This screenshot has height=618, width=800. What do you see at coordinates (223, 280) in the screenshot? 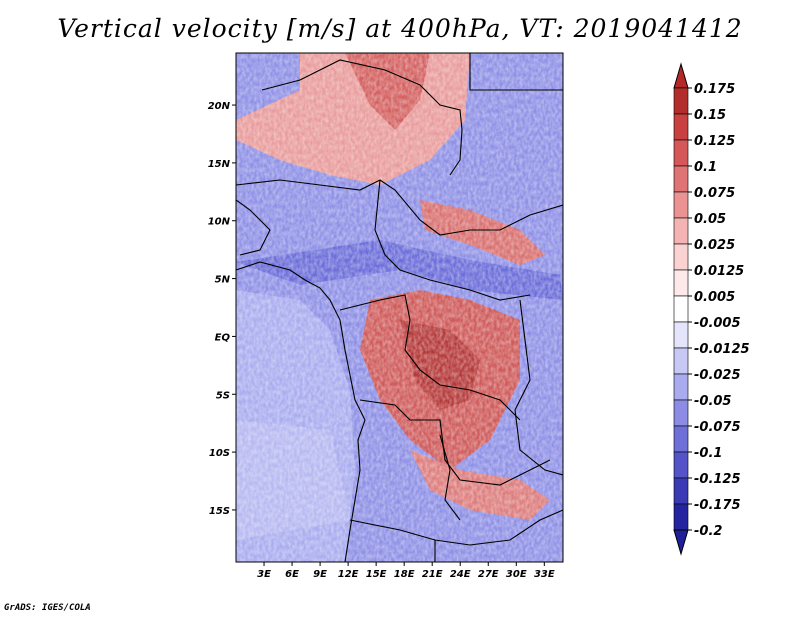
I see `lat-tick-label: 5N` at bounding box center [223, 280].